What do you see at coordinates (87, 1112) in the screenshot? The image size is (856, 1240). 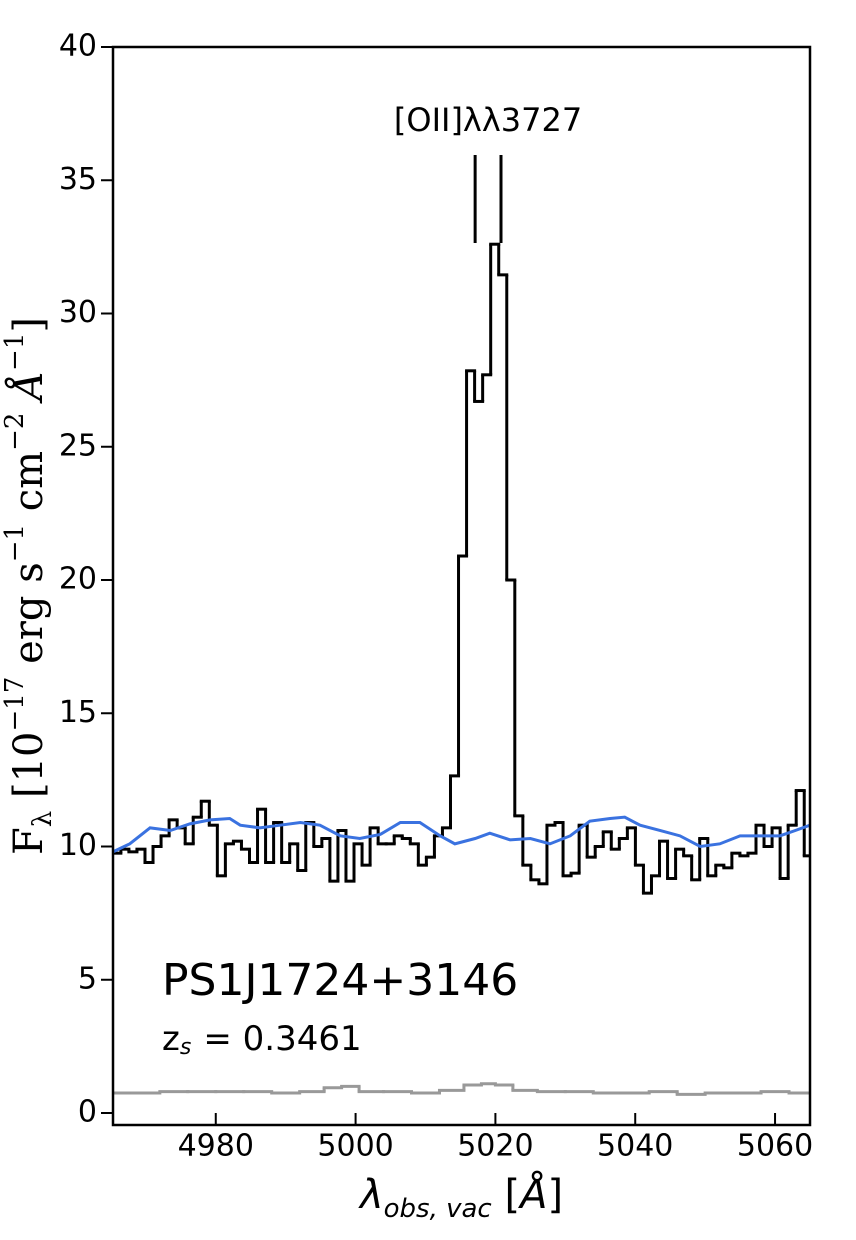 I see `y-tick-label: 0` at bounding box center [87, 1112].